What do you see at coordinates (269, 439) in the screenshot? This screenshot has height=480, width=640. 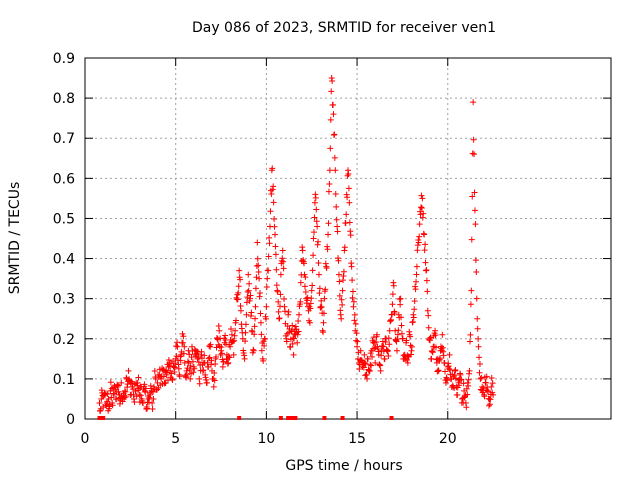 I see `x-tick-labels: 0 5 10 15 20` at bounding box center [269, 439].